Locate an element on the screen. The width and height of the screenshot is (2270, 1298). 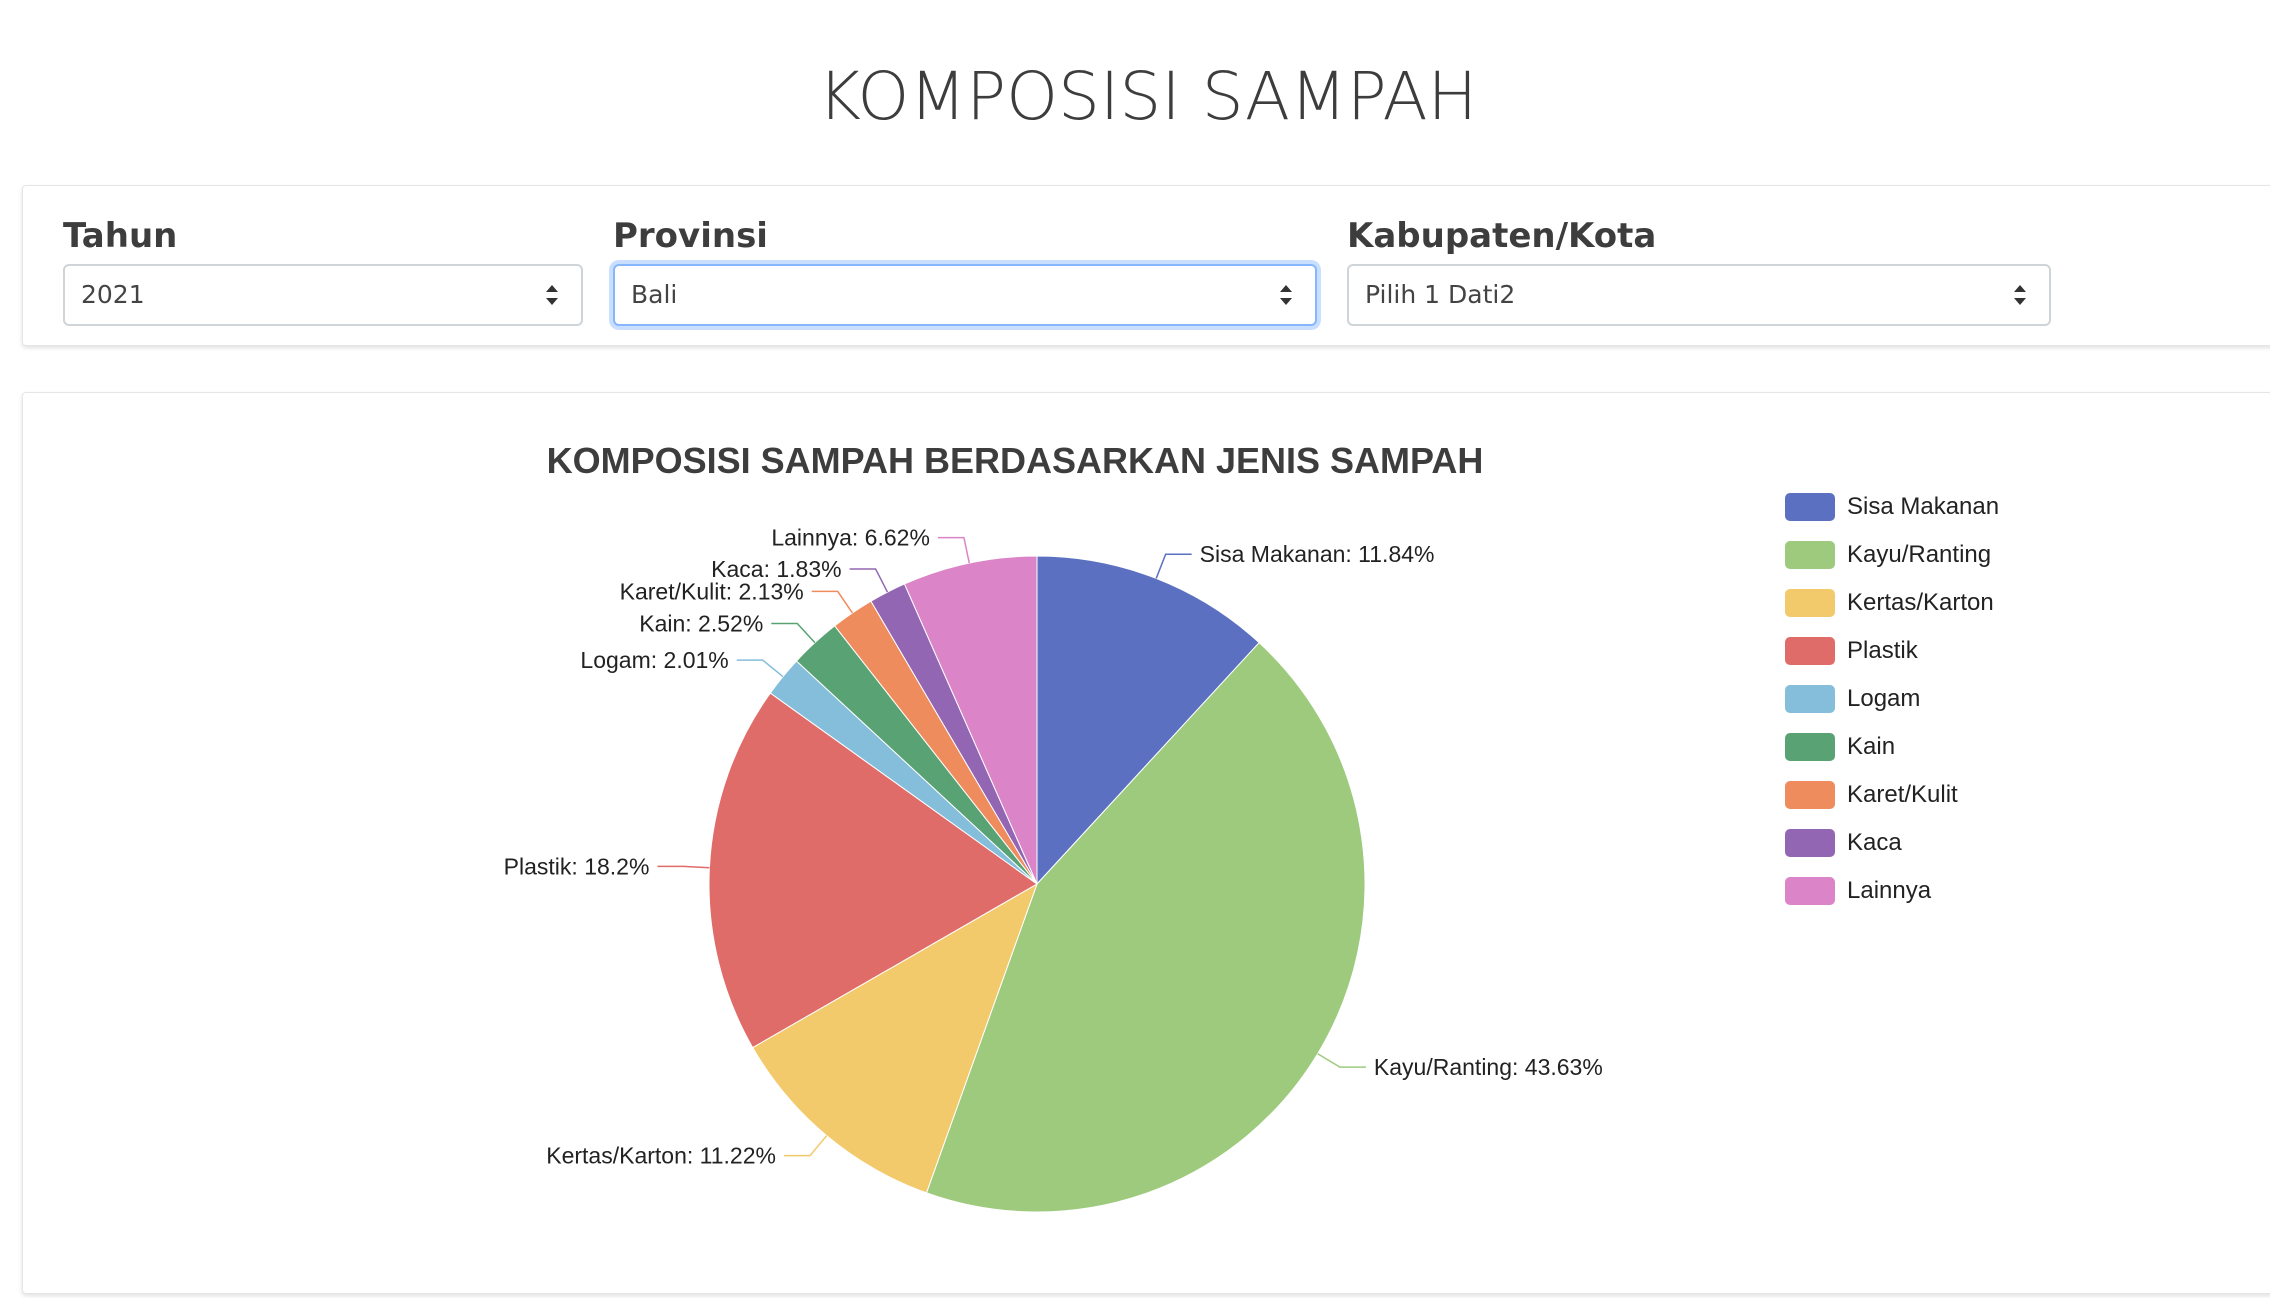
legend-item-kain: Kain is located at coordinates (1892, 747).